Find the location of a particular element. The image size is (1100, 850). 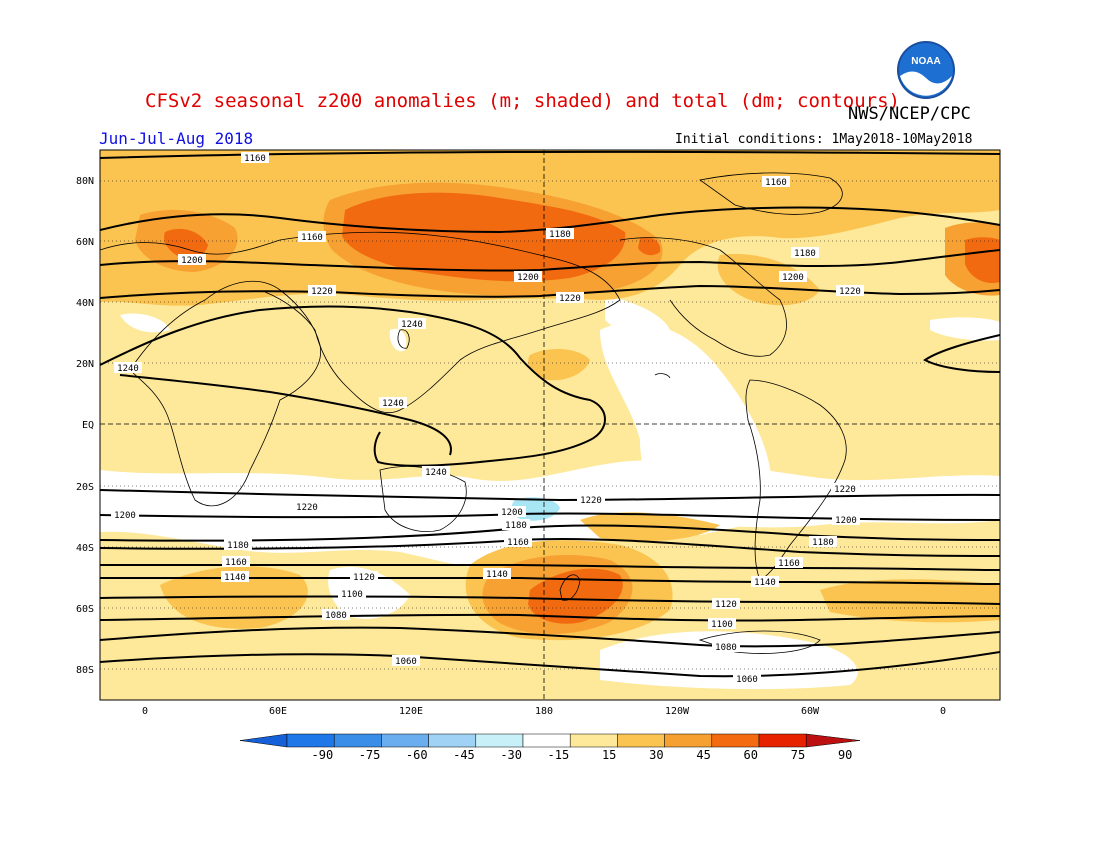

lat-tick-20n: 20N is located at coordinates (85, 364).